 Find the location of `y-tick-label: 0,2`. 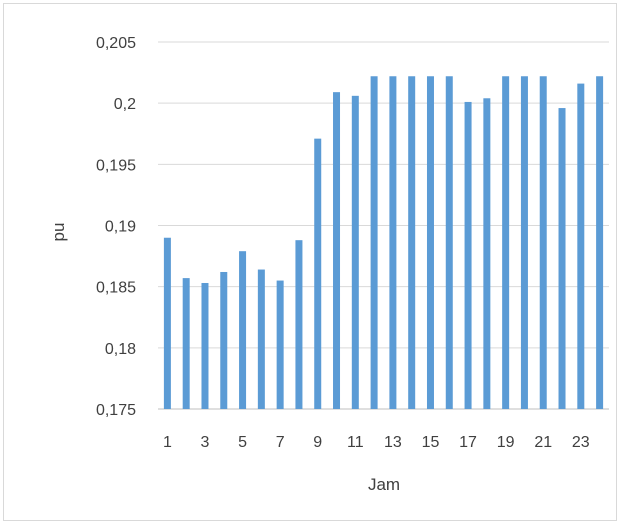

y-tick-label: 0,2 is located at coordinates (125, 104).